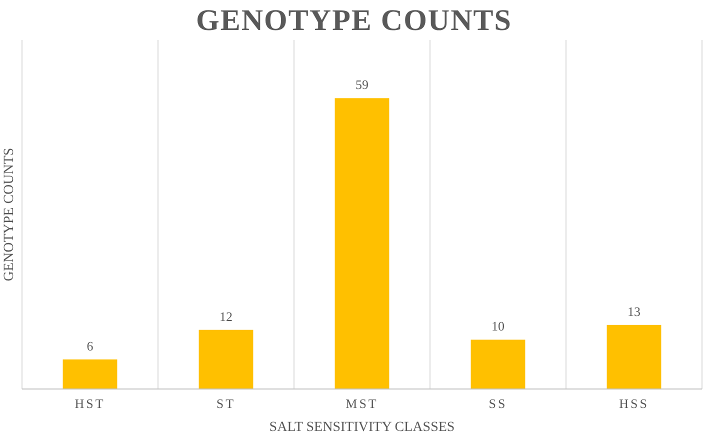 Image resolution: width=708 pixels, height=437 pixels. What do you see at coordinates (362, 427) in the screenshot?
I see `x-axis-title: SALT SENSITIVITY CLASSES` at bounding box center [362, 427].